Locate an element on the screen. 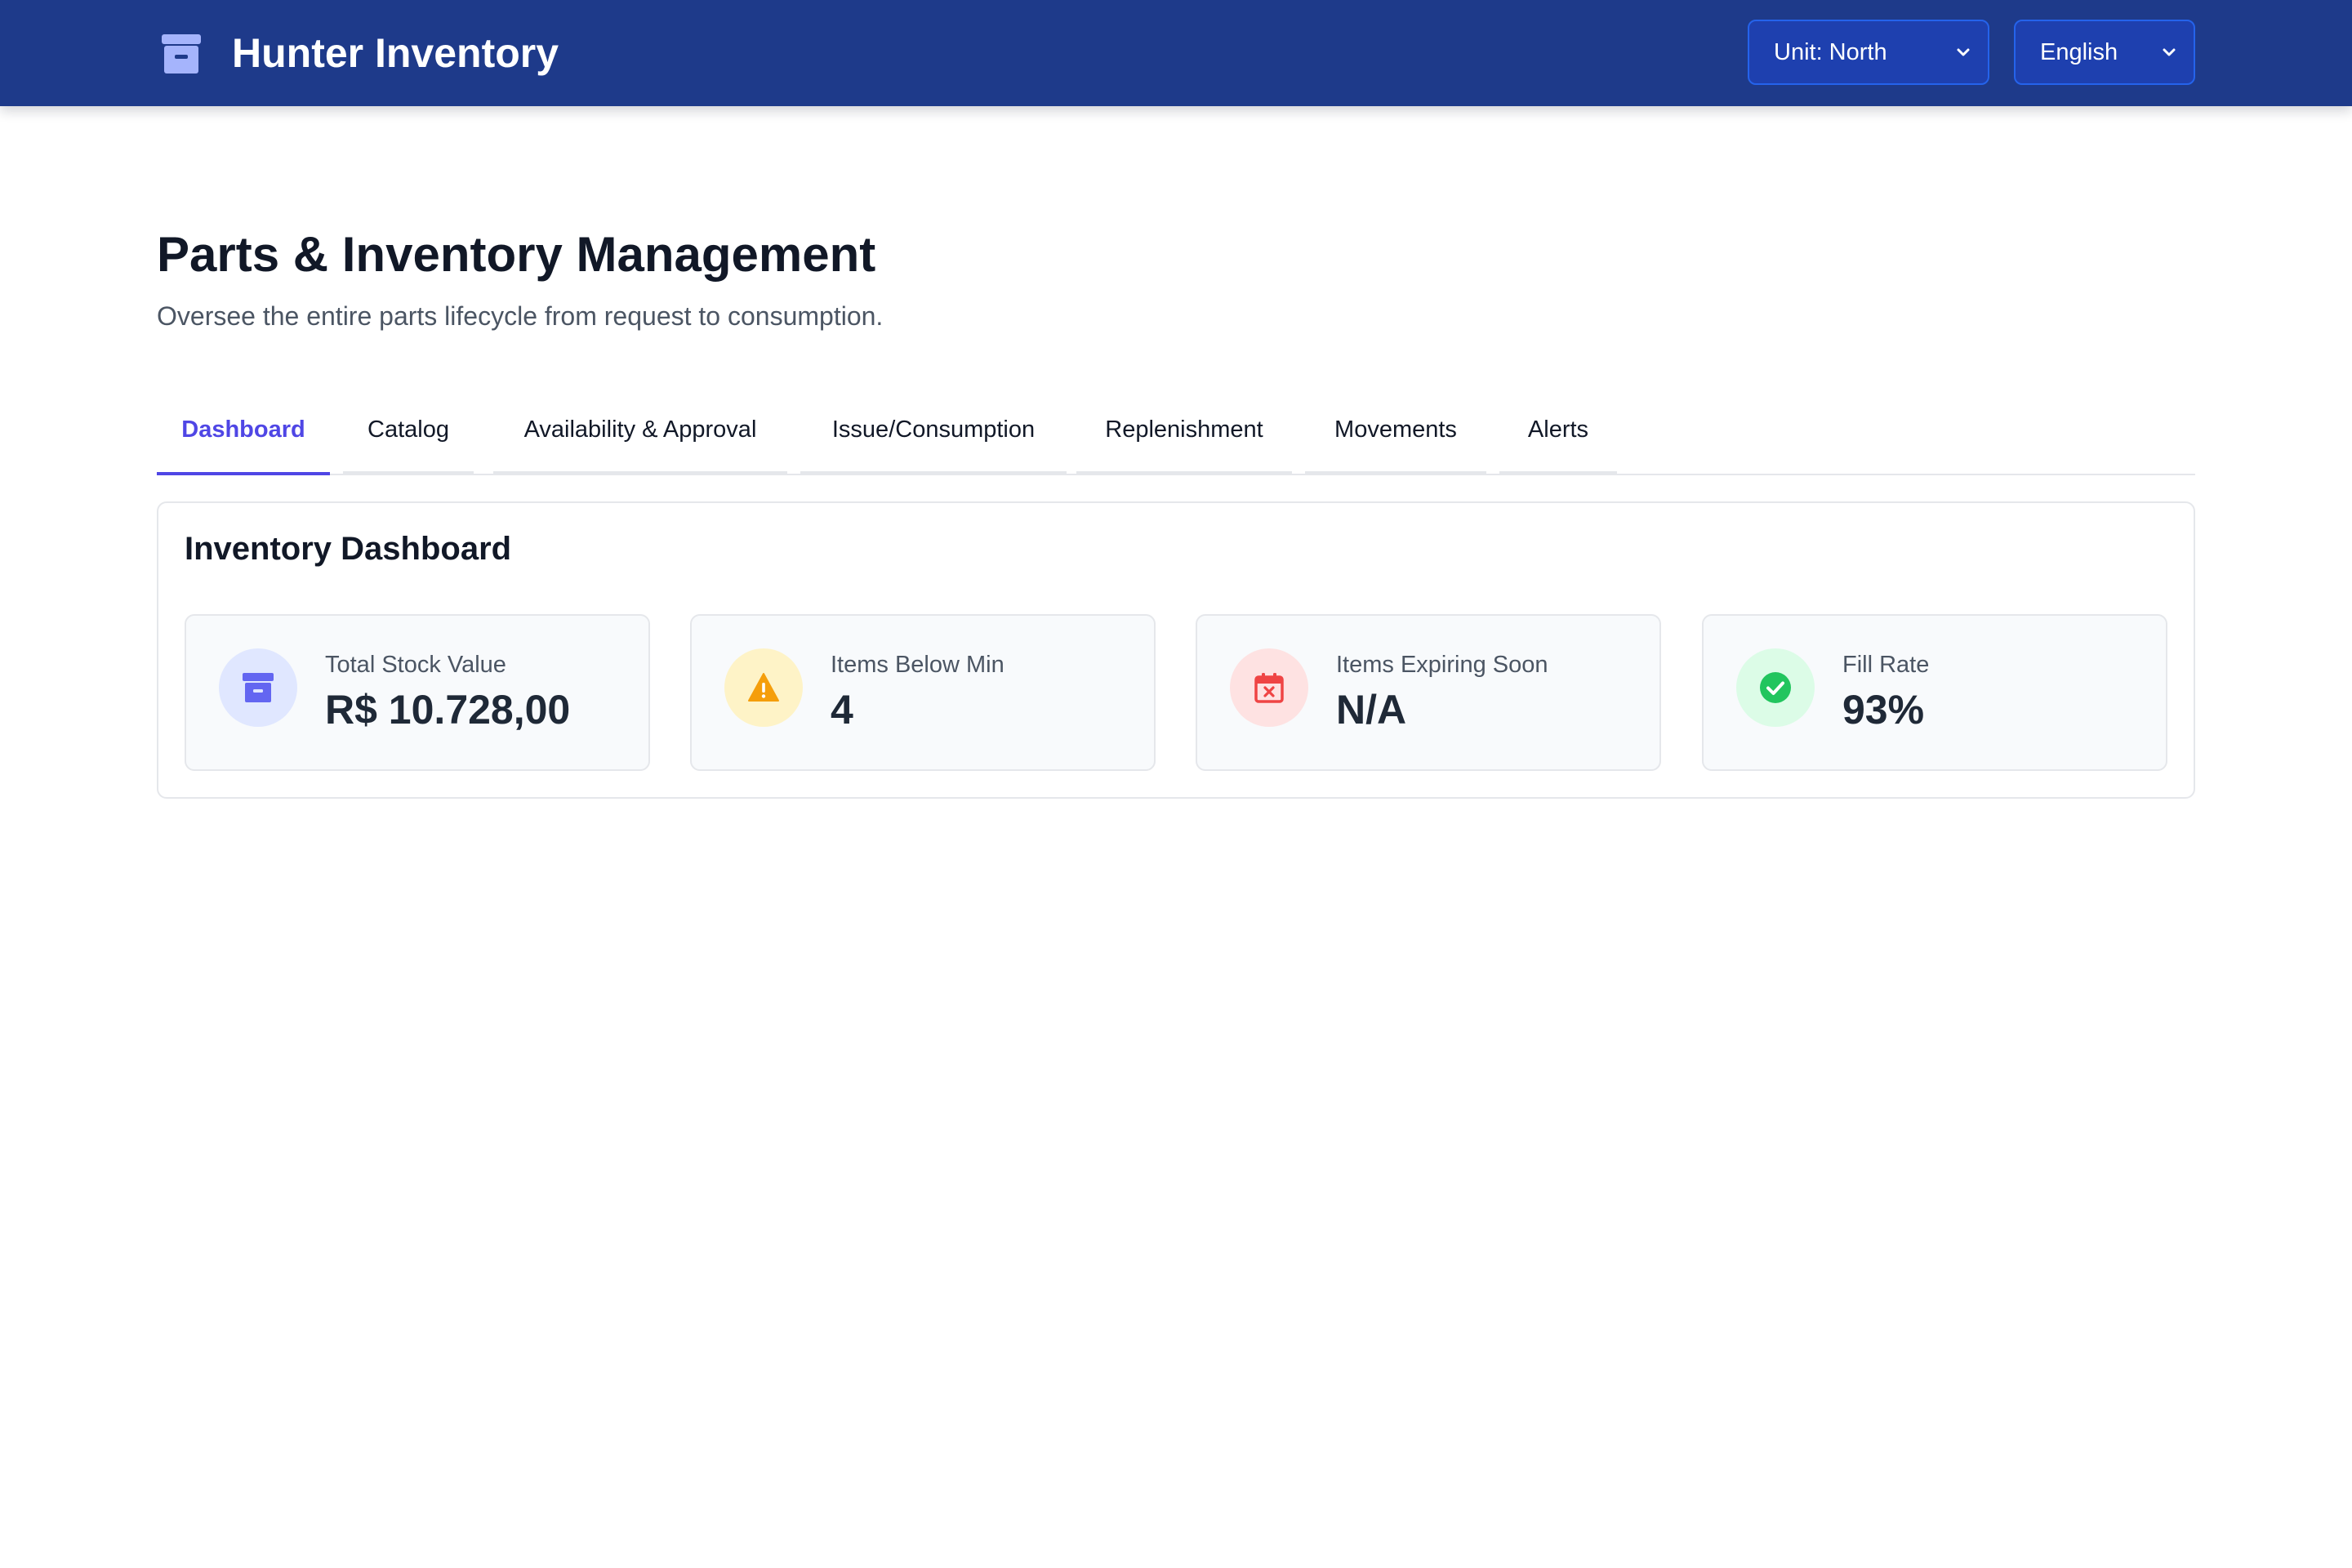  warning-triangle-icon is located at coordinates (763, 687).